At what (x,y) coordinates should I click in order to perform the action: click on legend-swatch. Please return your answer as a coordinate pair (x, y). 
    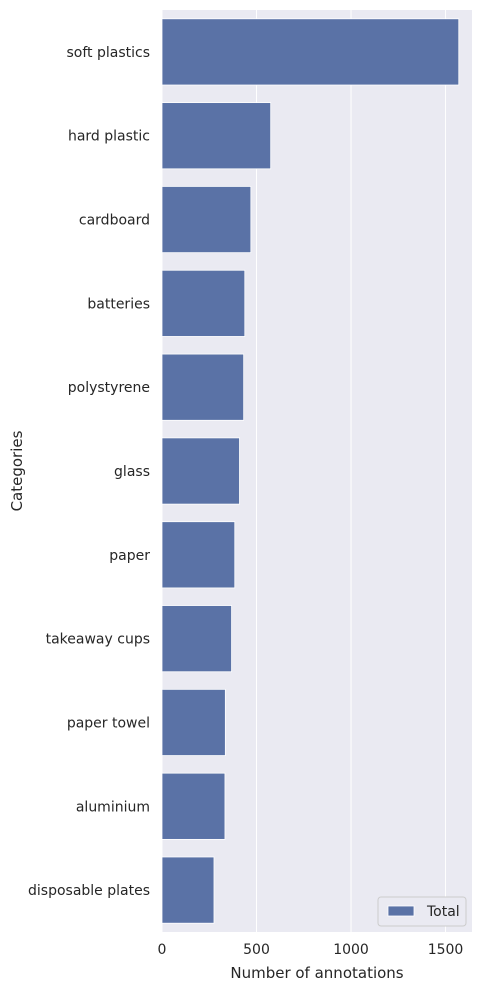
    Looking at the image, I should click on (401, 911).